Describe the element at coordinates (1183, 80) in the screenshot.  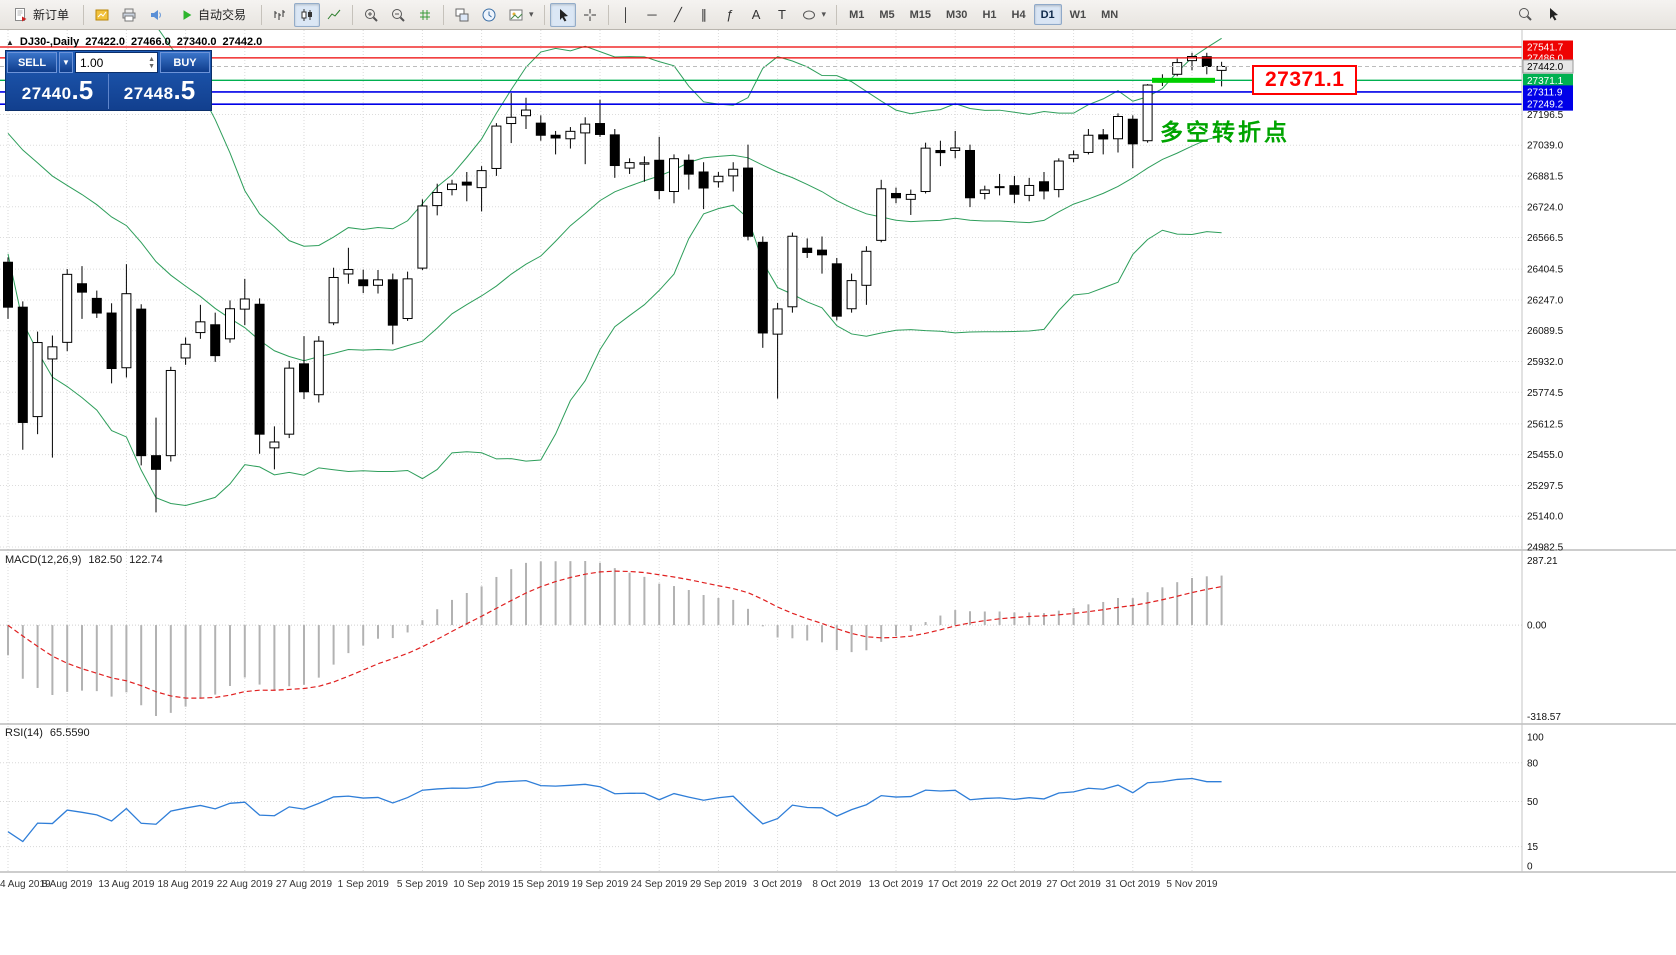
I see `pivot-level-segment` at that location.